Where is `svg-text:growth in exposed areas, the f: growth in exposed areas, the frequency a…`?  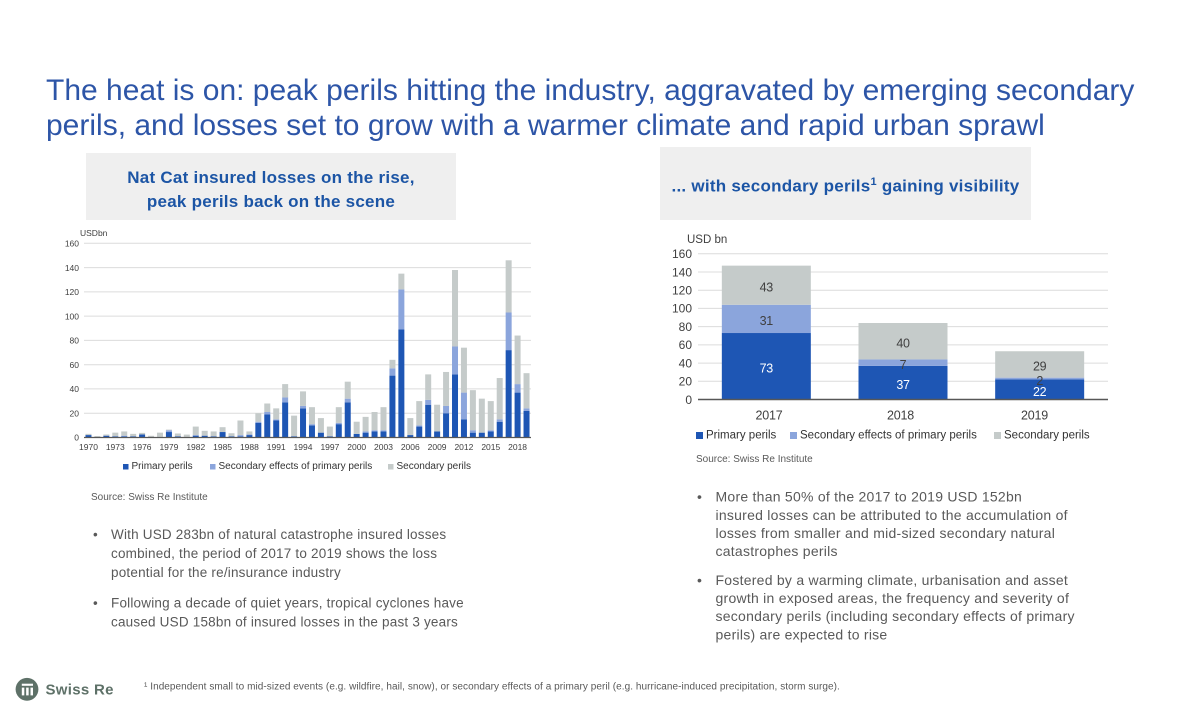 svg-text:growth in exposed areas, the f: growth in exposed areas, the frequency a… is located at coordinates (893, 598).